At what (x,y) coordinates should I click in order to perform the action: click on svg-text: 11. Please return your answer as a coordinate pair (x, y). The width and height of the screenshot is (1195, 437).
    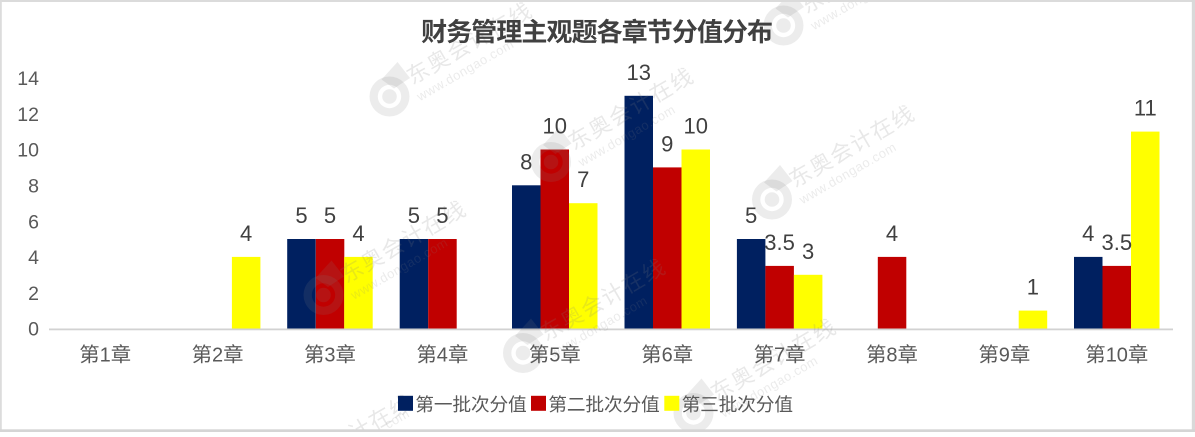
    Looking at the image, I should click on (1145, 108).